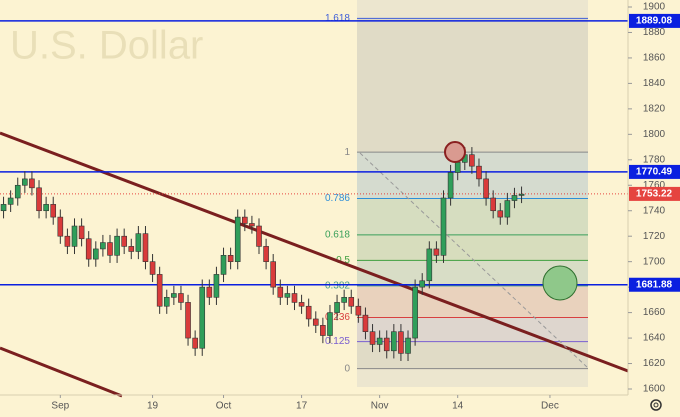 This screenshot has height=417, width=680. I want to click on y-tick-label: 1760, so click(654, 185).